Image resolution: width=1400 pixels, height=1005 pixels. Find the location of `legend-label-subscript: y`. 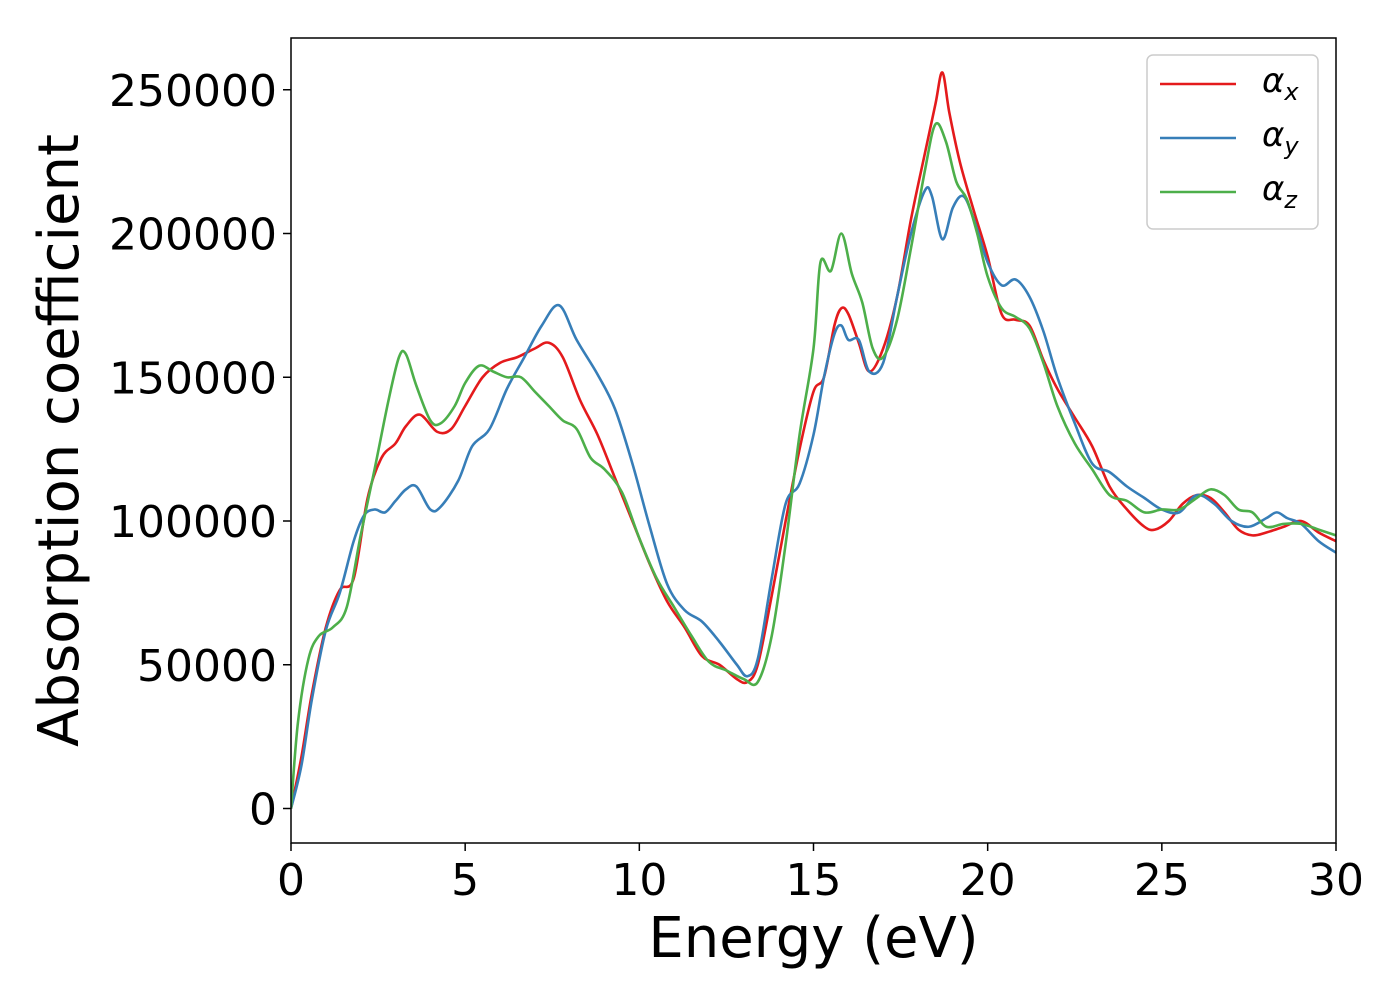

legend-label-subscript: y is located at coordinates (1291, 146).